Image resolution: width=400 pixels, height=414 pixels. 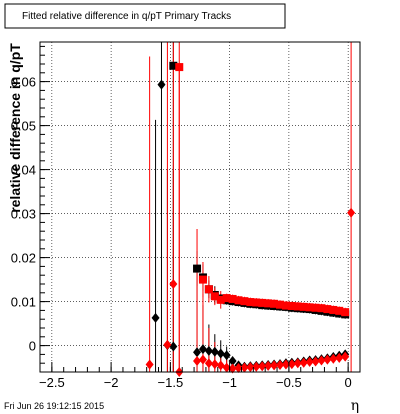 I want to click on x-tick-labels: −2.5 −2 −1.5 −1 −0.5 0, so click(x=195, y=382).